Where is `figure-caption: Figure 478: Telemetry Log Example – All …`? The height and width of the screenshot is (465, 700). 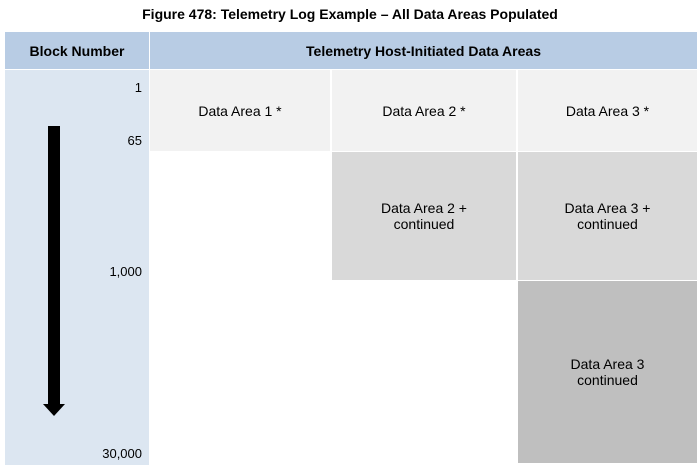 figure-caption: Figure 478: Telemetry Log Example – All … is located at coordinates (350, 14).